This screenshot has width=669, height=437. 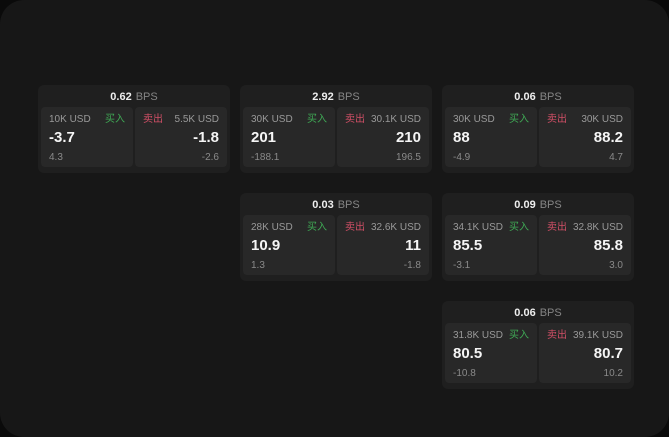 What do you see at coordinates (336, 245) in the screenshot?
I see `quote-card-body: 28K USD 买入 10.9 1.3 卖出 32.6K USD 11 -1.8` at bounding box center [336, 245].